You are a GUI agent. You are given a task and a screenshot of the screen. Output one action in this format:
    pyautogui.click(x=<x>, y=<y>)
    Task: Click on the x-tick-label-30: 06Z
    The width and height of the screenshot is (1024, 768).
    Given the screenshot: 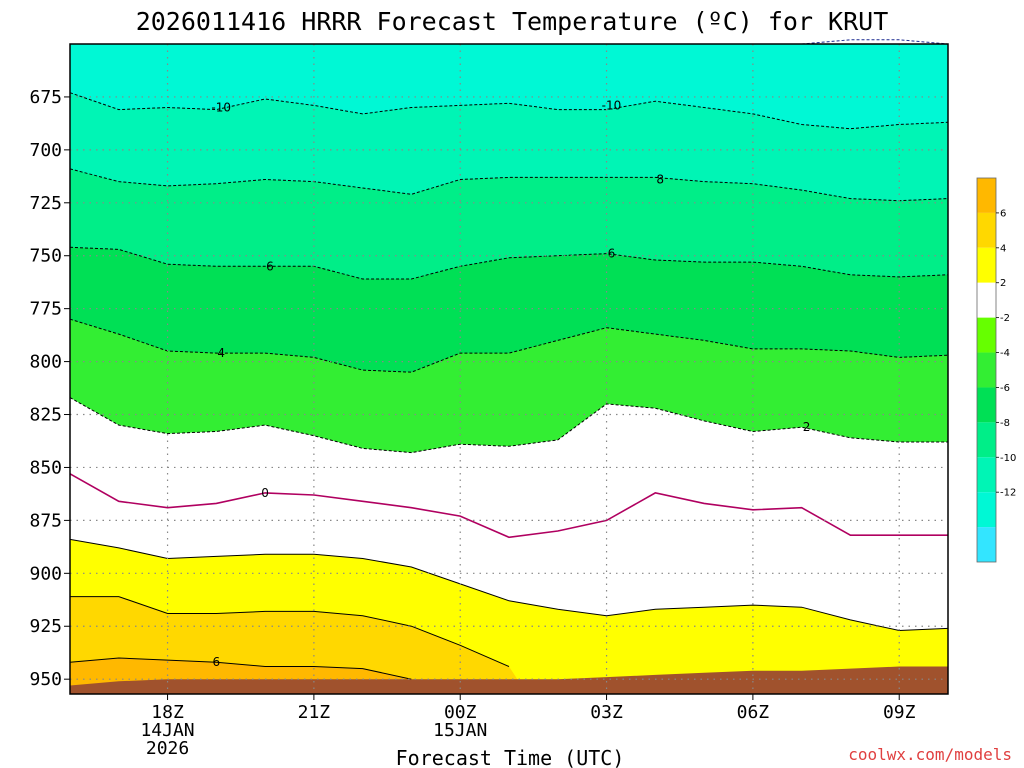 What is the action you would take?
    pyautogui.click(x=753, y=712)
    